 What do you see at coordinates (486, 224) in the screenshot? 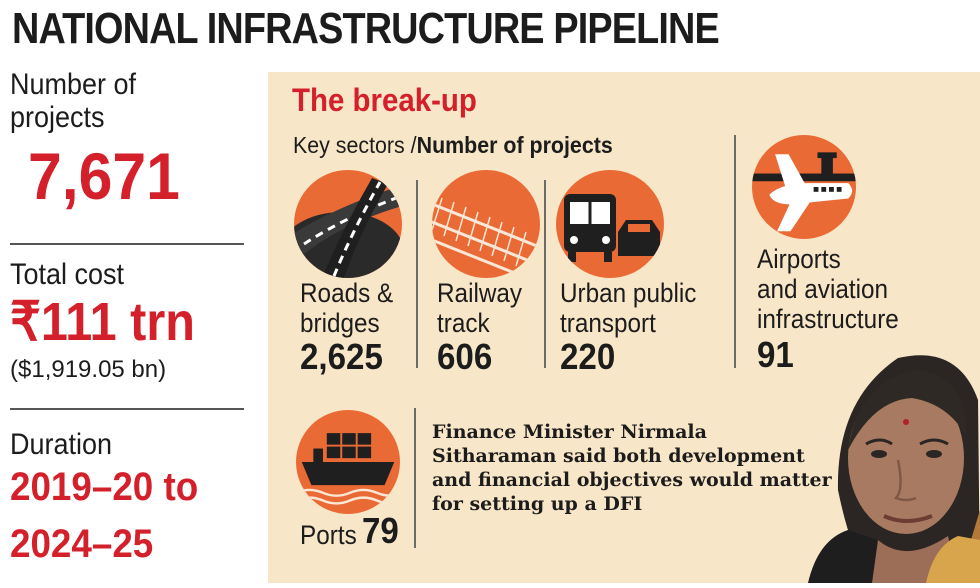
I see `railway-icon` at bounding box center [486, 224].